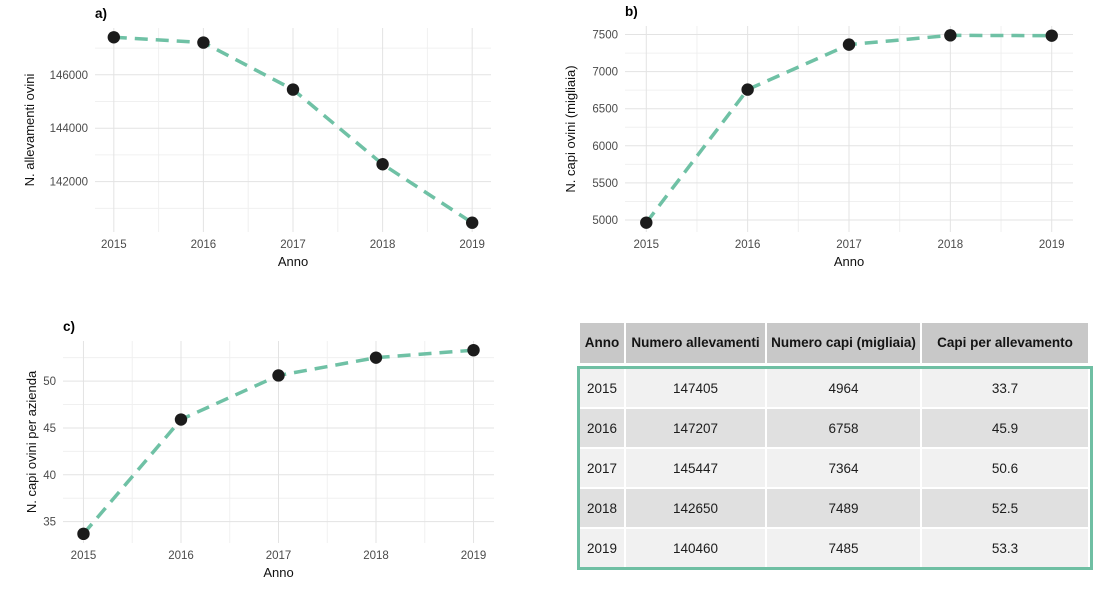 The width and height of the screenshot is (1116, 602). What do you see at coordinates (843, 468) in the screenshot?
I see `table-cell: 7364` at bounding box center [843, 468].